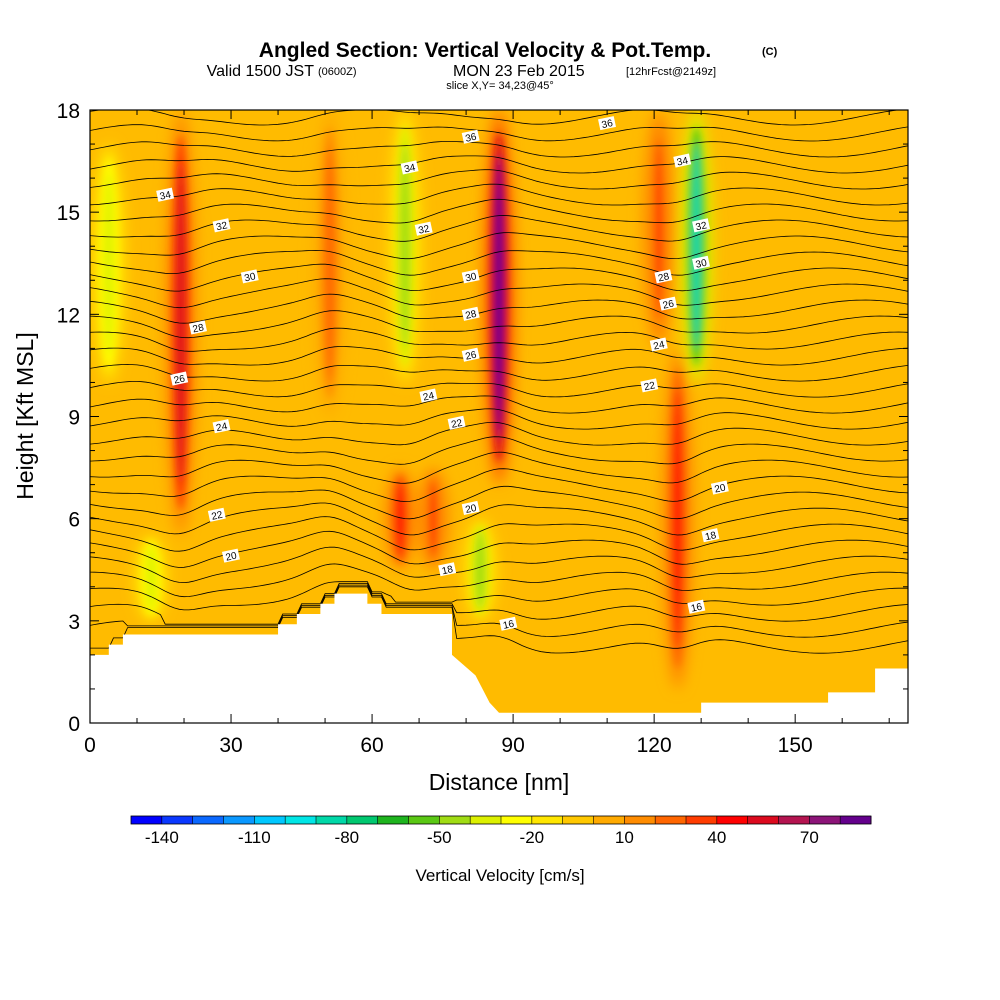  I want to click on x-tick-label: 150, so click(795, 745).